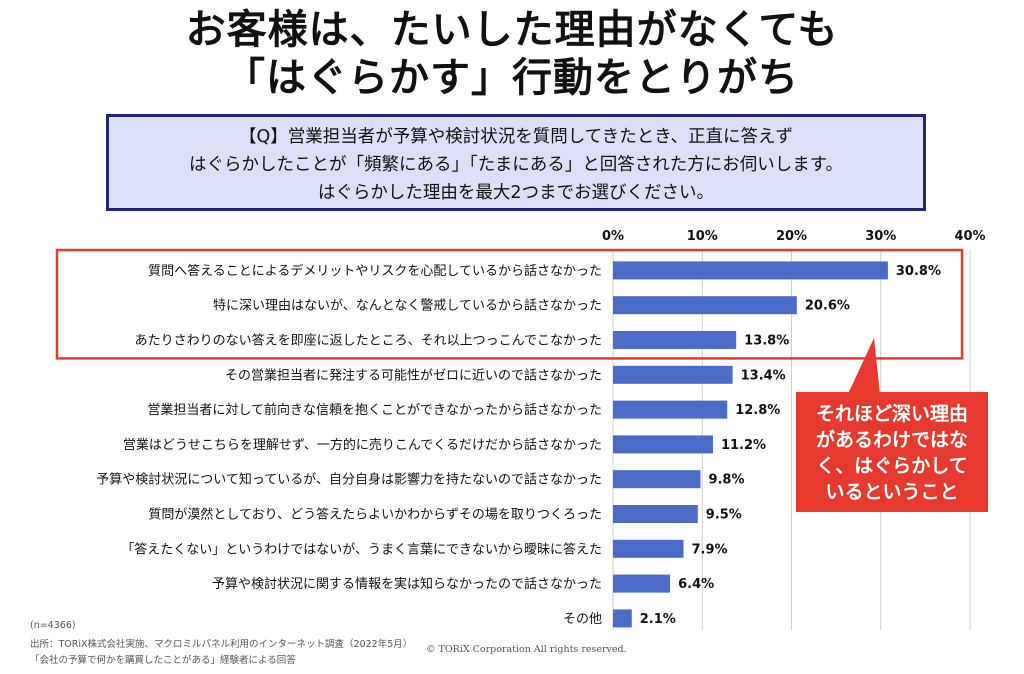  I want to click on callout-line4: いるということ, so click(892, 492).